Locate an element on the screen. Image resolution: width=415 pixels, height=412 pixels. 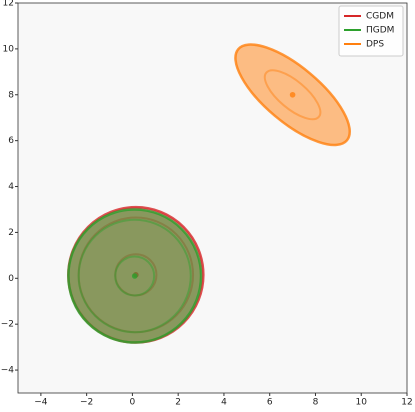
legend-label: CGDM is located at coordinates (380, 17).